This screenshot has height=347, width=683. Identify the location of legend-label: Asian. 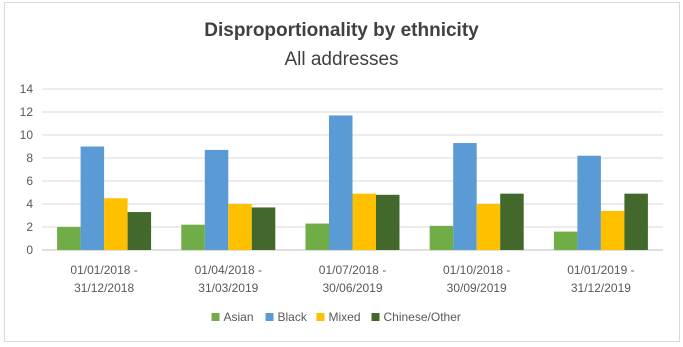
(239, 317).